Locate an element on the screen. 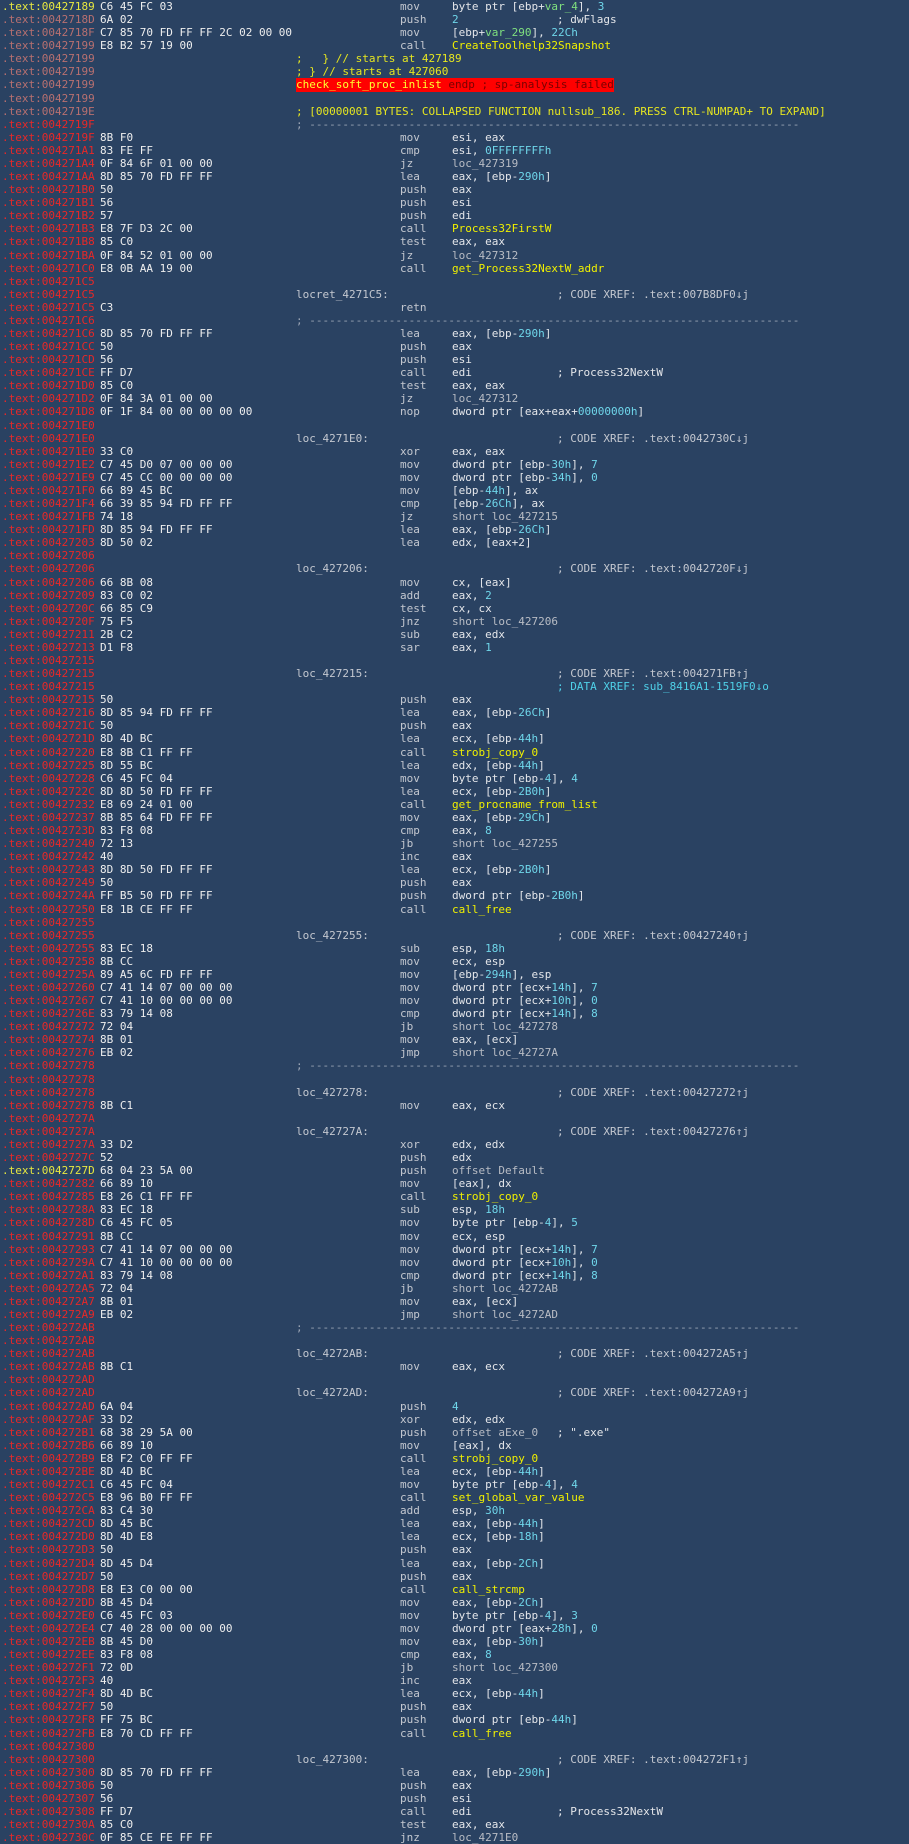  address: .text:0042725A is located at coordinates (48, 974).